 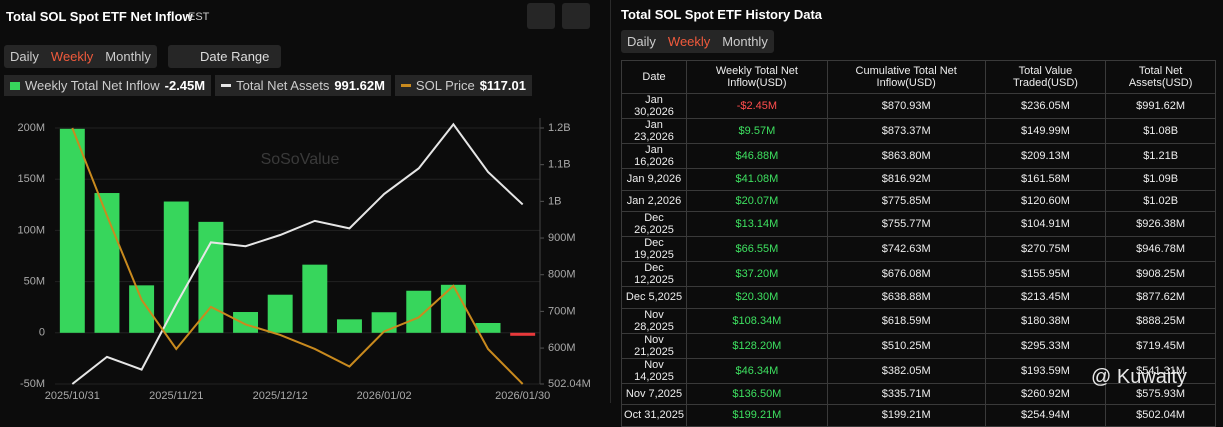 I want to click on table-row: Jan 16,2026 $46.88M $863.80M $209.13M $1.21B, so click(x=918, y=156).